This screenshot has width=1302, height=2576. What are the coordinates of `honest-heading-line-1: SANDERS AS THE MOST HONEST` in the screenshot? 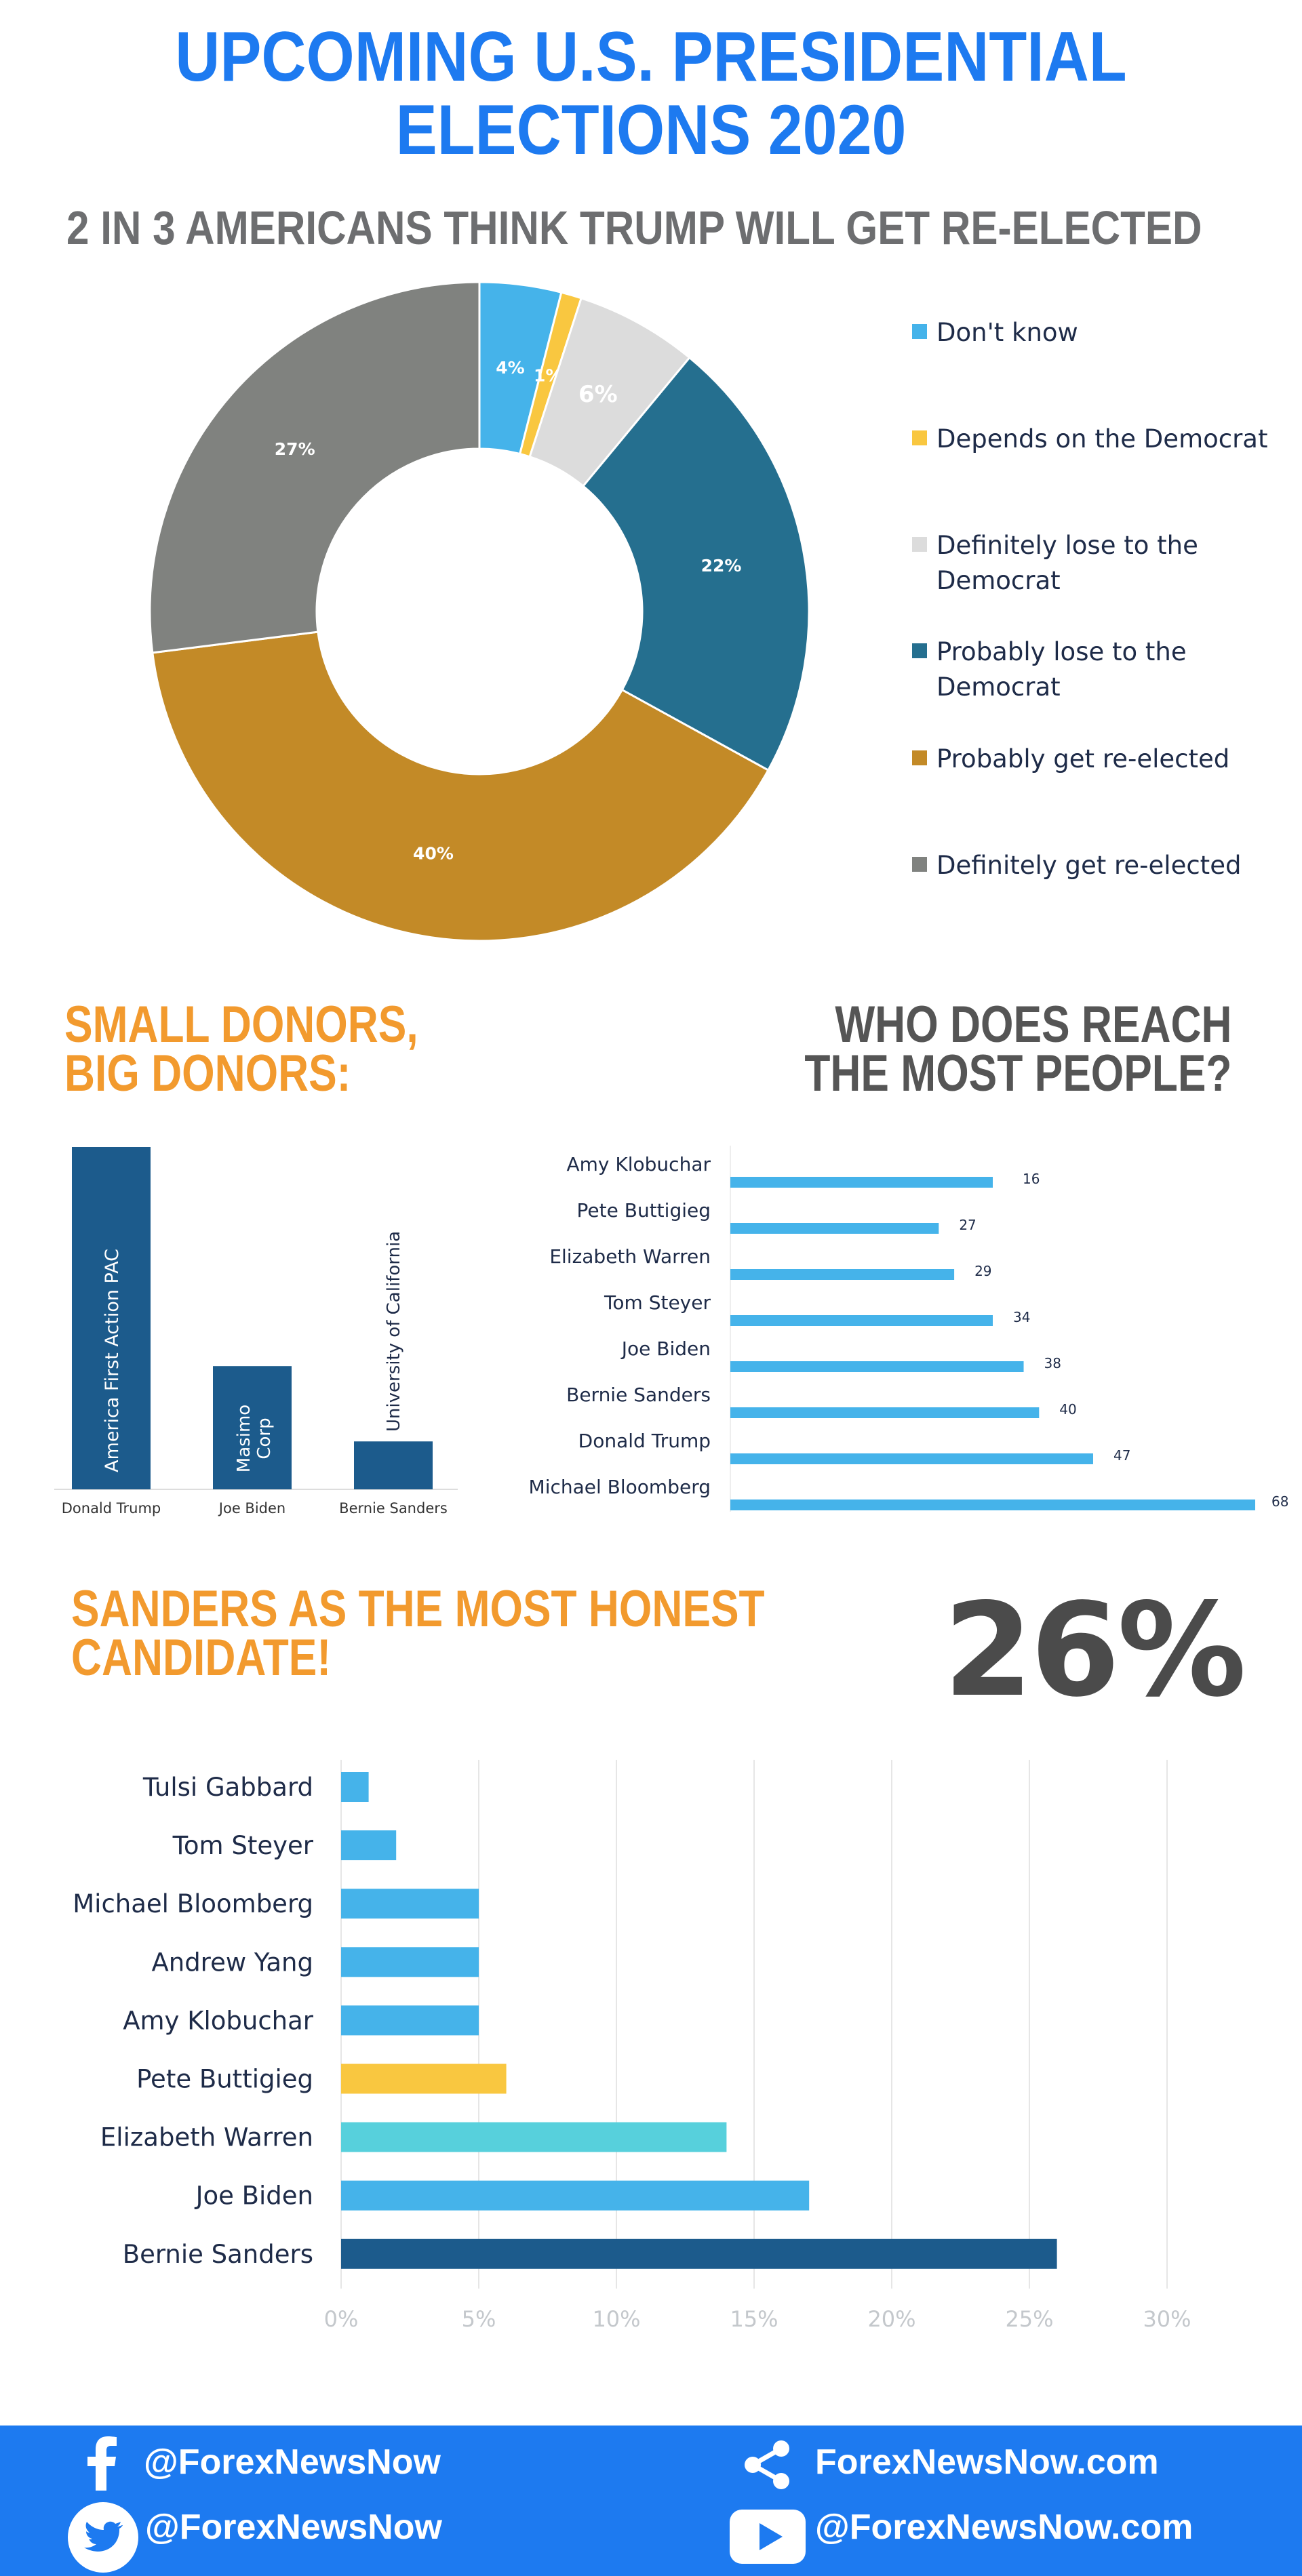 It's located at (418, 1609).